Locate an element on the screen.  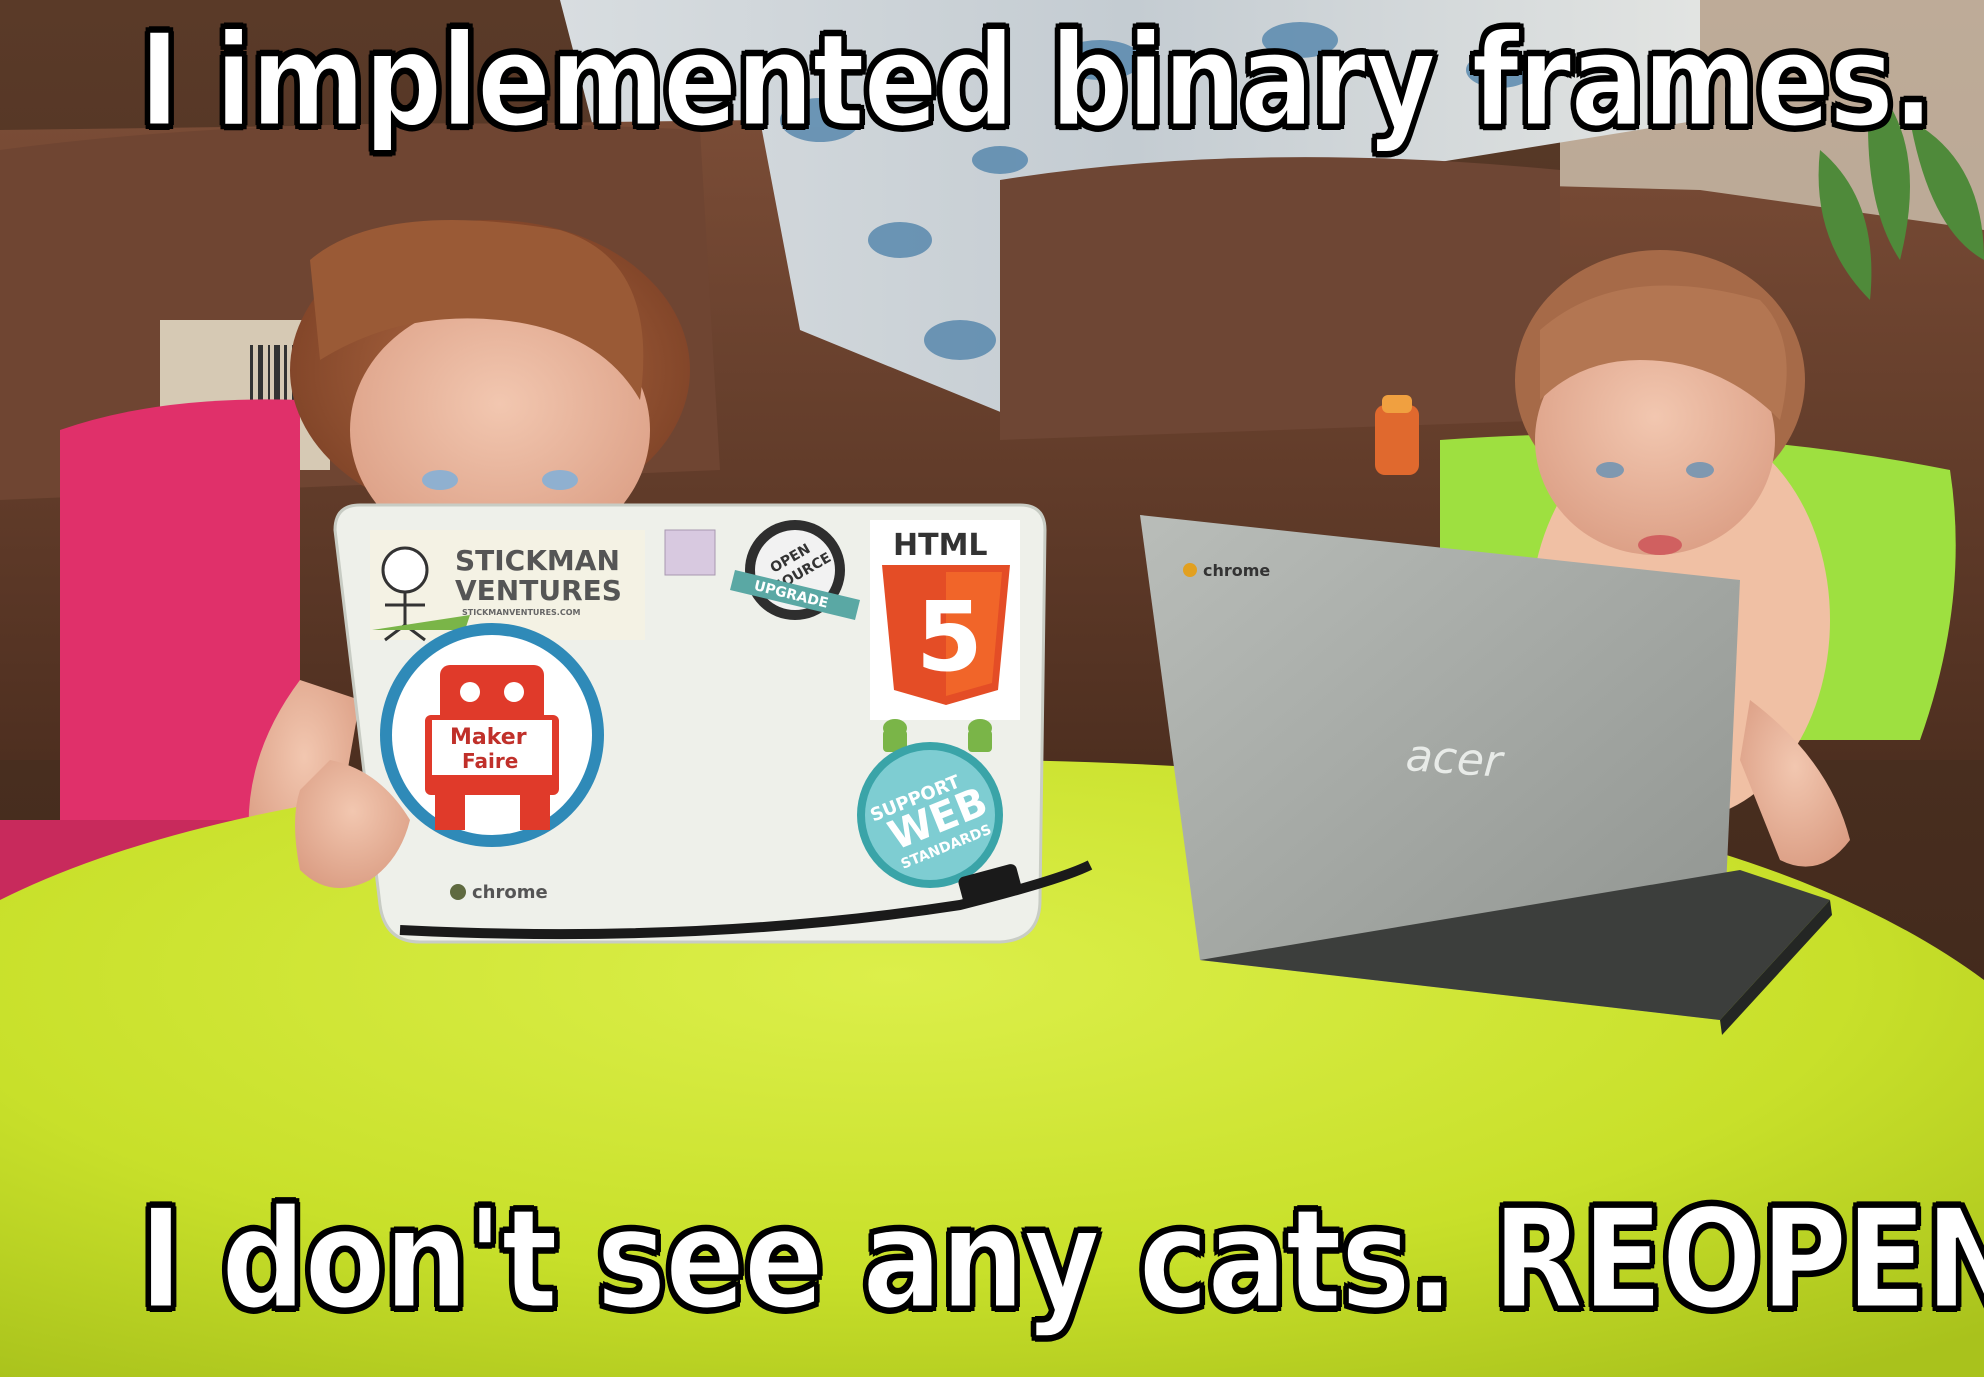
small-sticker is located at coordinates (690, 552).